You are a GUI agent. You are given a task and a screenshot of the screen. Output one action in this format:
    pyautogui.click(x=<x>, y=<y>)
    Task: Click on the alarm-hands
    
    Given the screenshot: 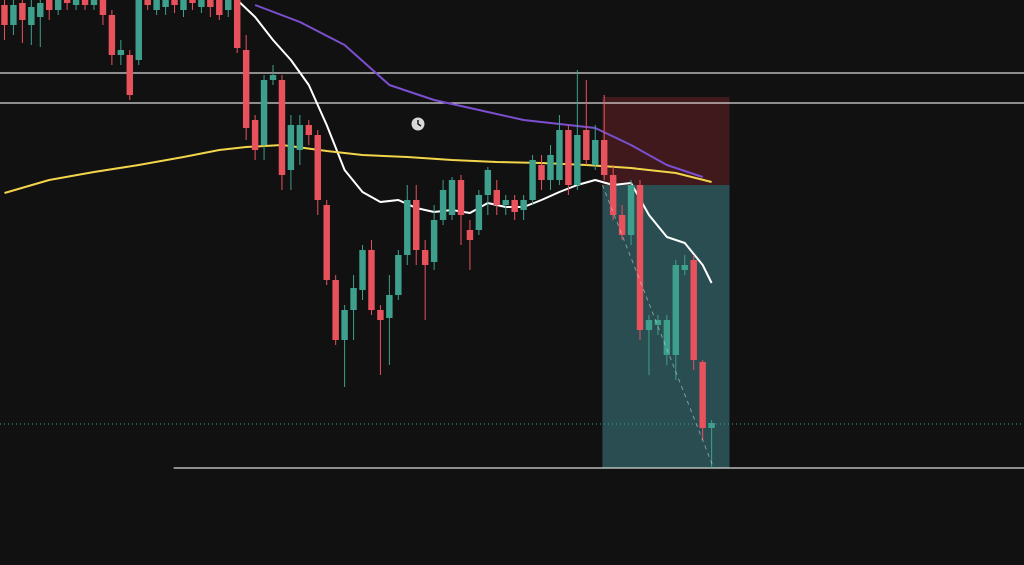 What is the action you would take?
    pyautogui.click(x=419, y=123)
    